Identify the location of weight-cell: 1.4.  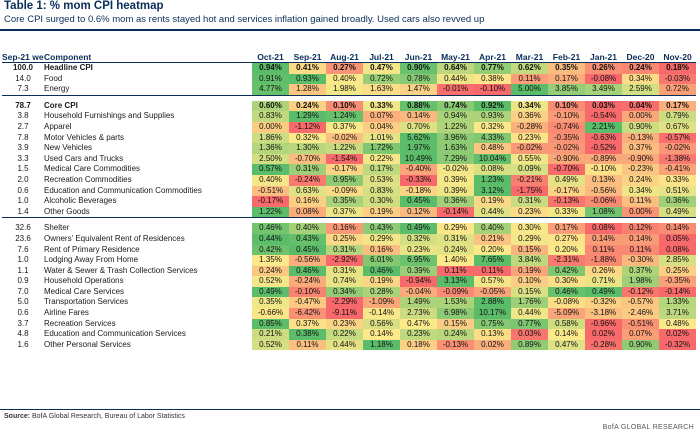
(23, 212).